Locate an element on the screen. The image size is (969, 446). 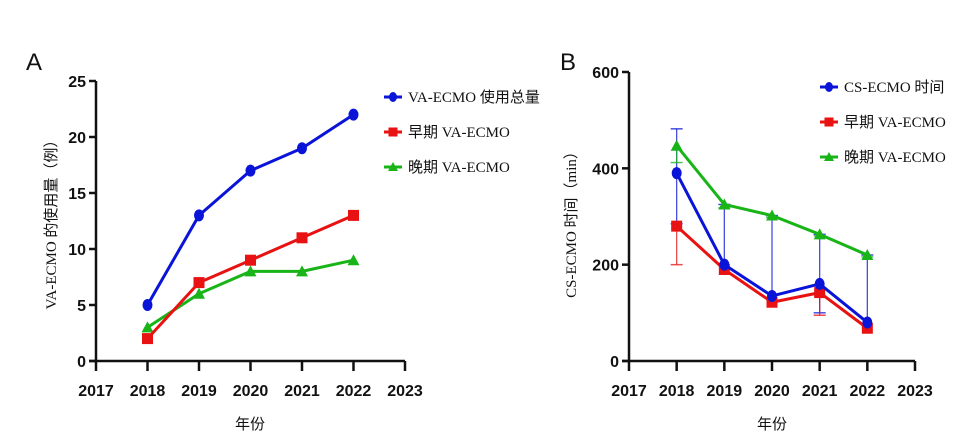
panel-label-b: B is located at coordinates (568, 62).